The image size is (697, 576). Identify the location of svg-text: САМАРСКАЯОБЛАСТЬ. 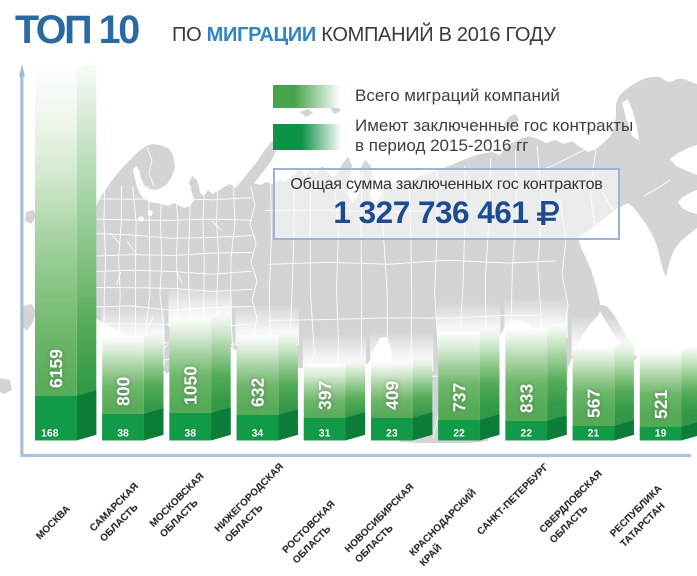
(119, 512).